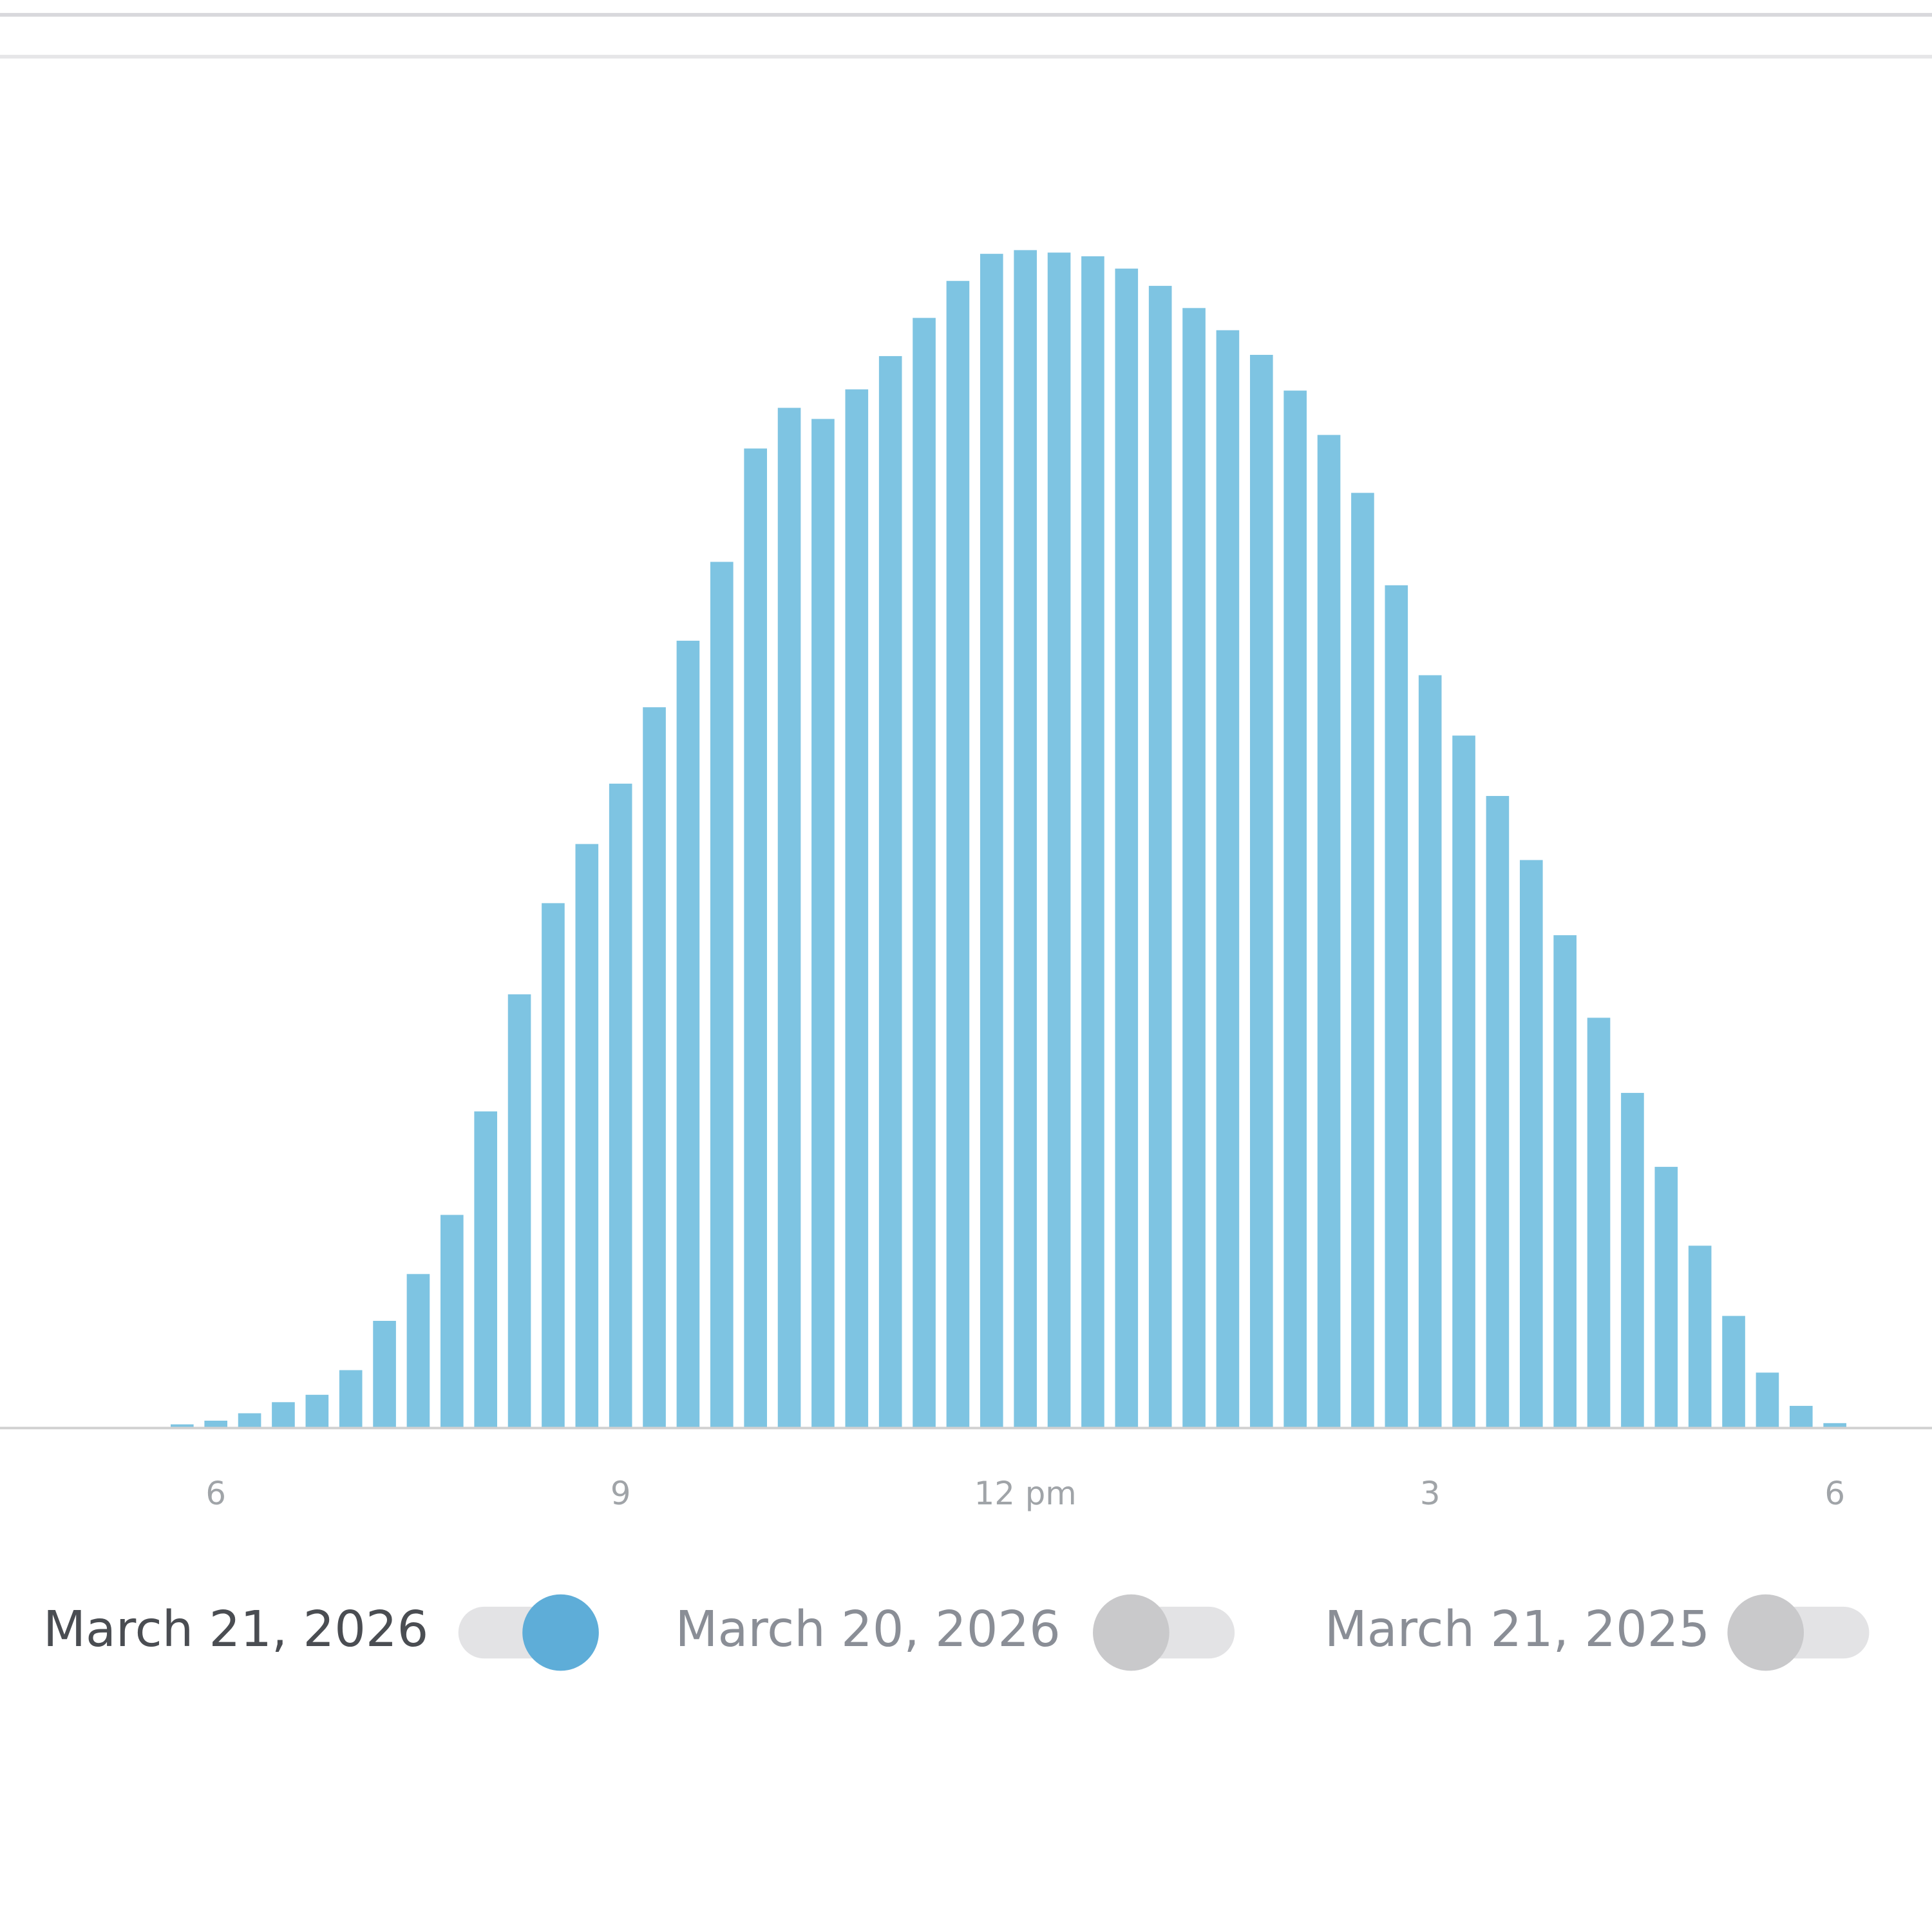 This screenshot has width=1932, height=1932. What do you see at coordinates (235, 1630) in the screenshot?
I see `toggle-label: March 21, 2026` at bounding box center [235, 1630].